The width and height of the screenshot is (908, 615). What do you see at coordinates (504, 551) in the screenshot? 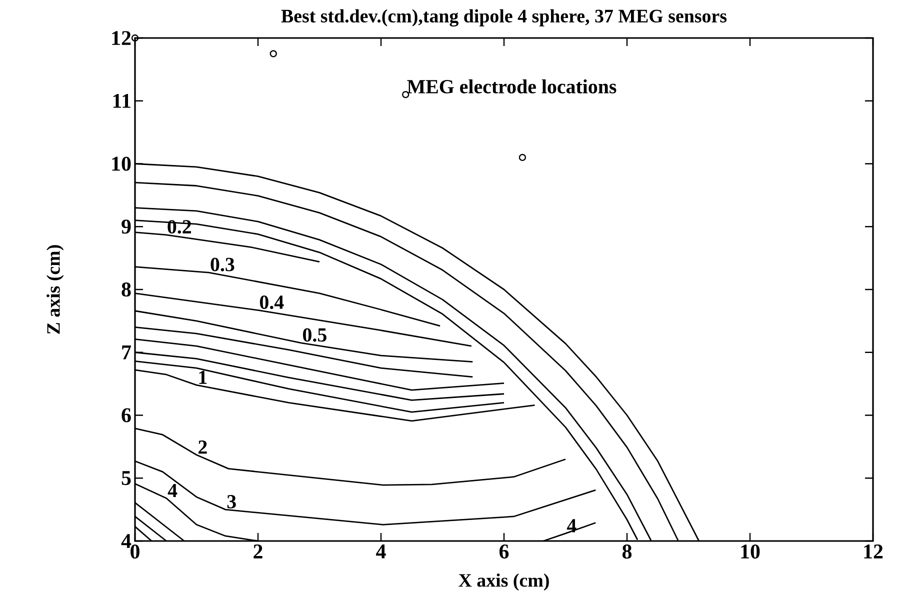
I see `x-tick-label: 6` at bounding box center [504, 551].